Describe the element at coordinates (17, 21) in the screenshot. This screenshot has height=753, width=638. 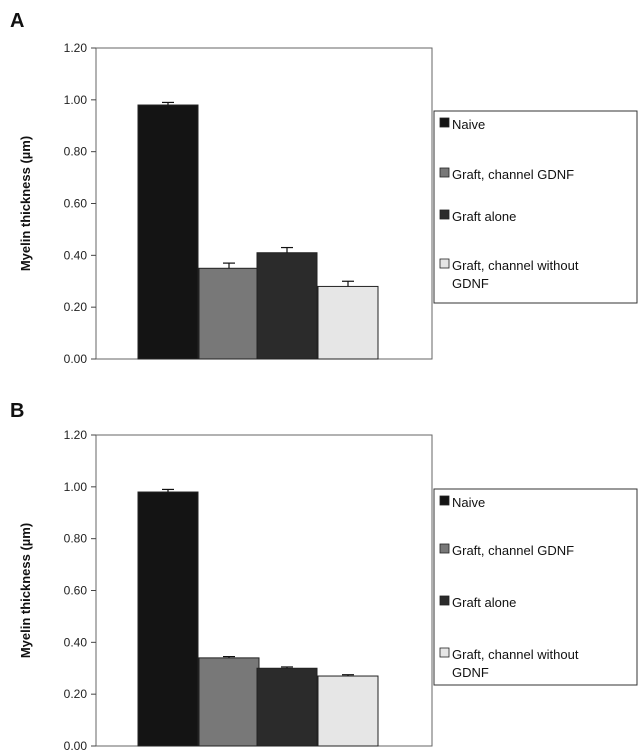
I see `panel-label: A` at that location.